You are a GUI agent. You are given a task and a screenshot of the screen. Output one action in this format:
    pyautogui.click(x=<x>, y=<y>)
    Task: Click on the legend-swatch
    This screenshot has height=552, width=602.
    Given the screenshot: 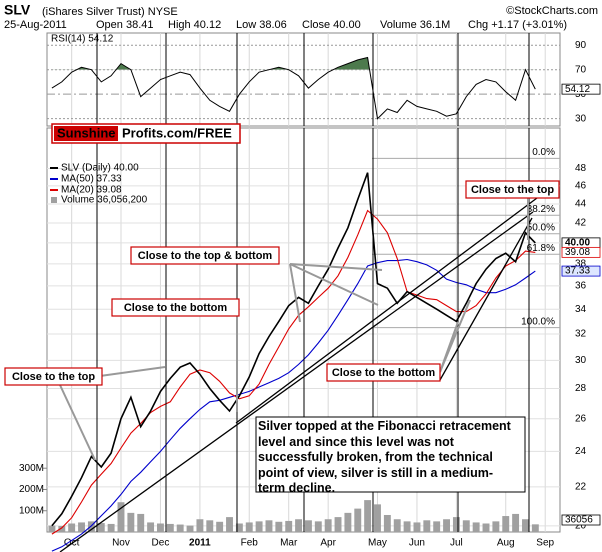 What is the action you would take?
    pyautogui.click(x=54, y=200)
    